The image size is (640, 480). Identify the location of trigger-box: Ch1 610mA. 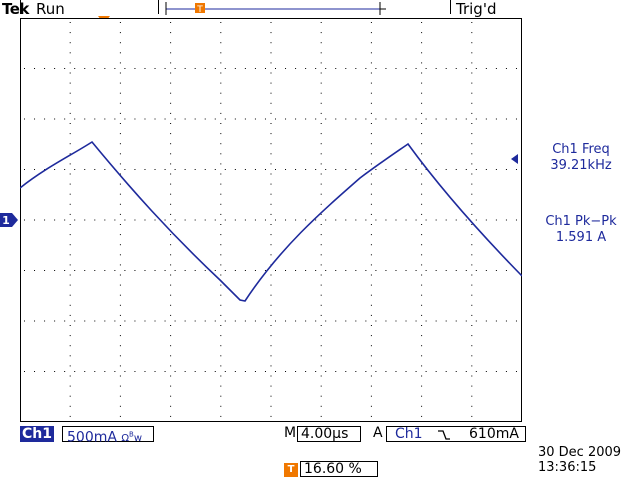
(456, 434).